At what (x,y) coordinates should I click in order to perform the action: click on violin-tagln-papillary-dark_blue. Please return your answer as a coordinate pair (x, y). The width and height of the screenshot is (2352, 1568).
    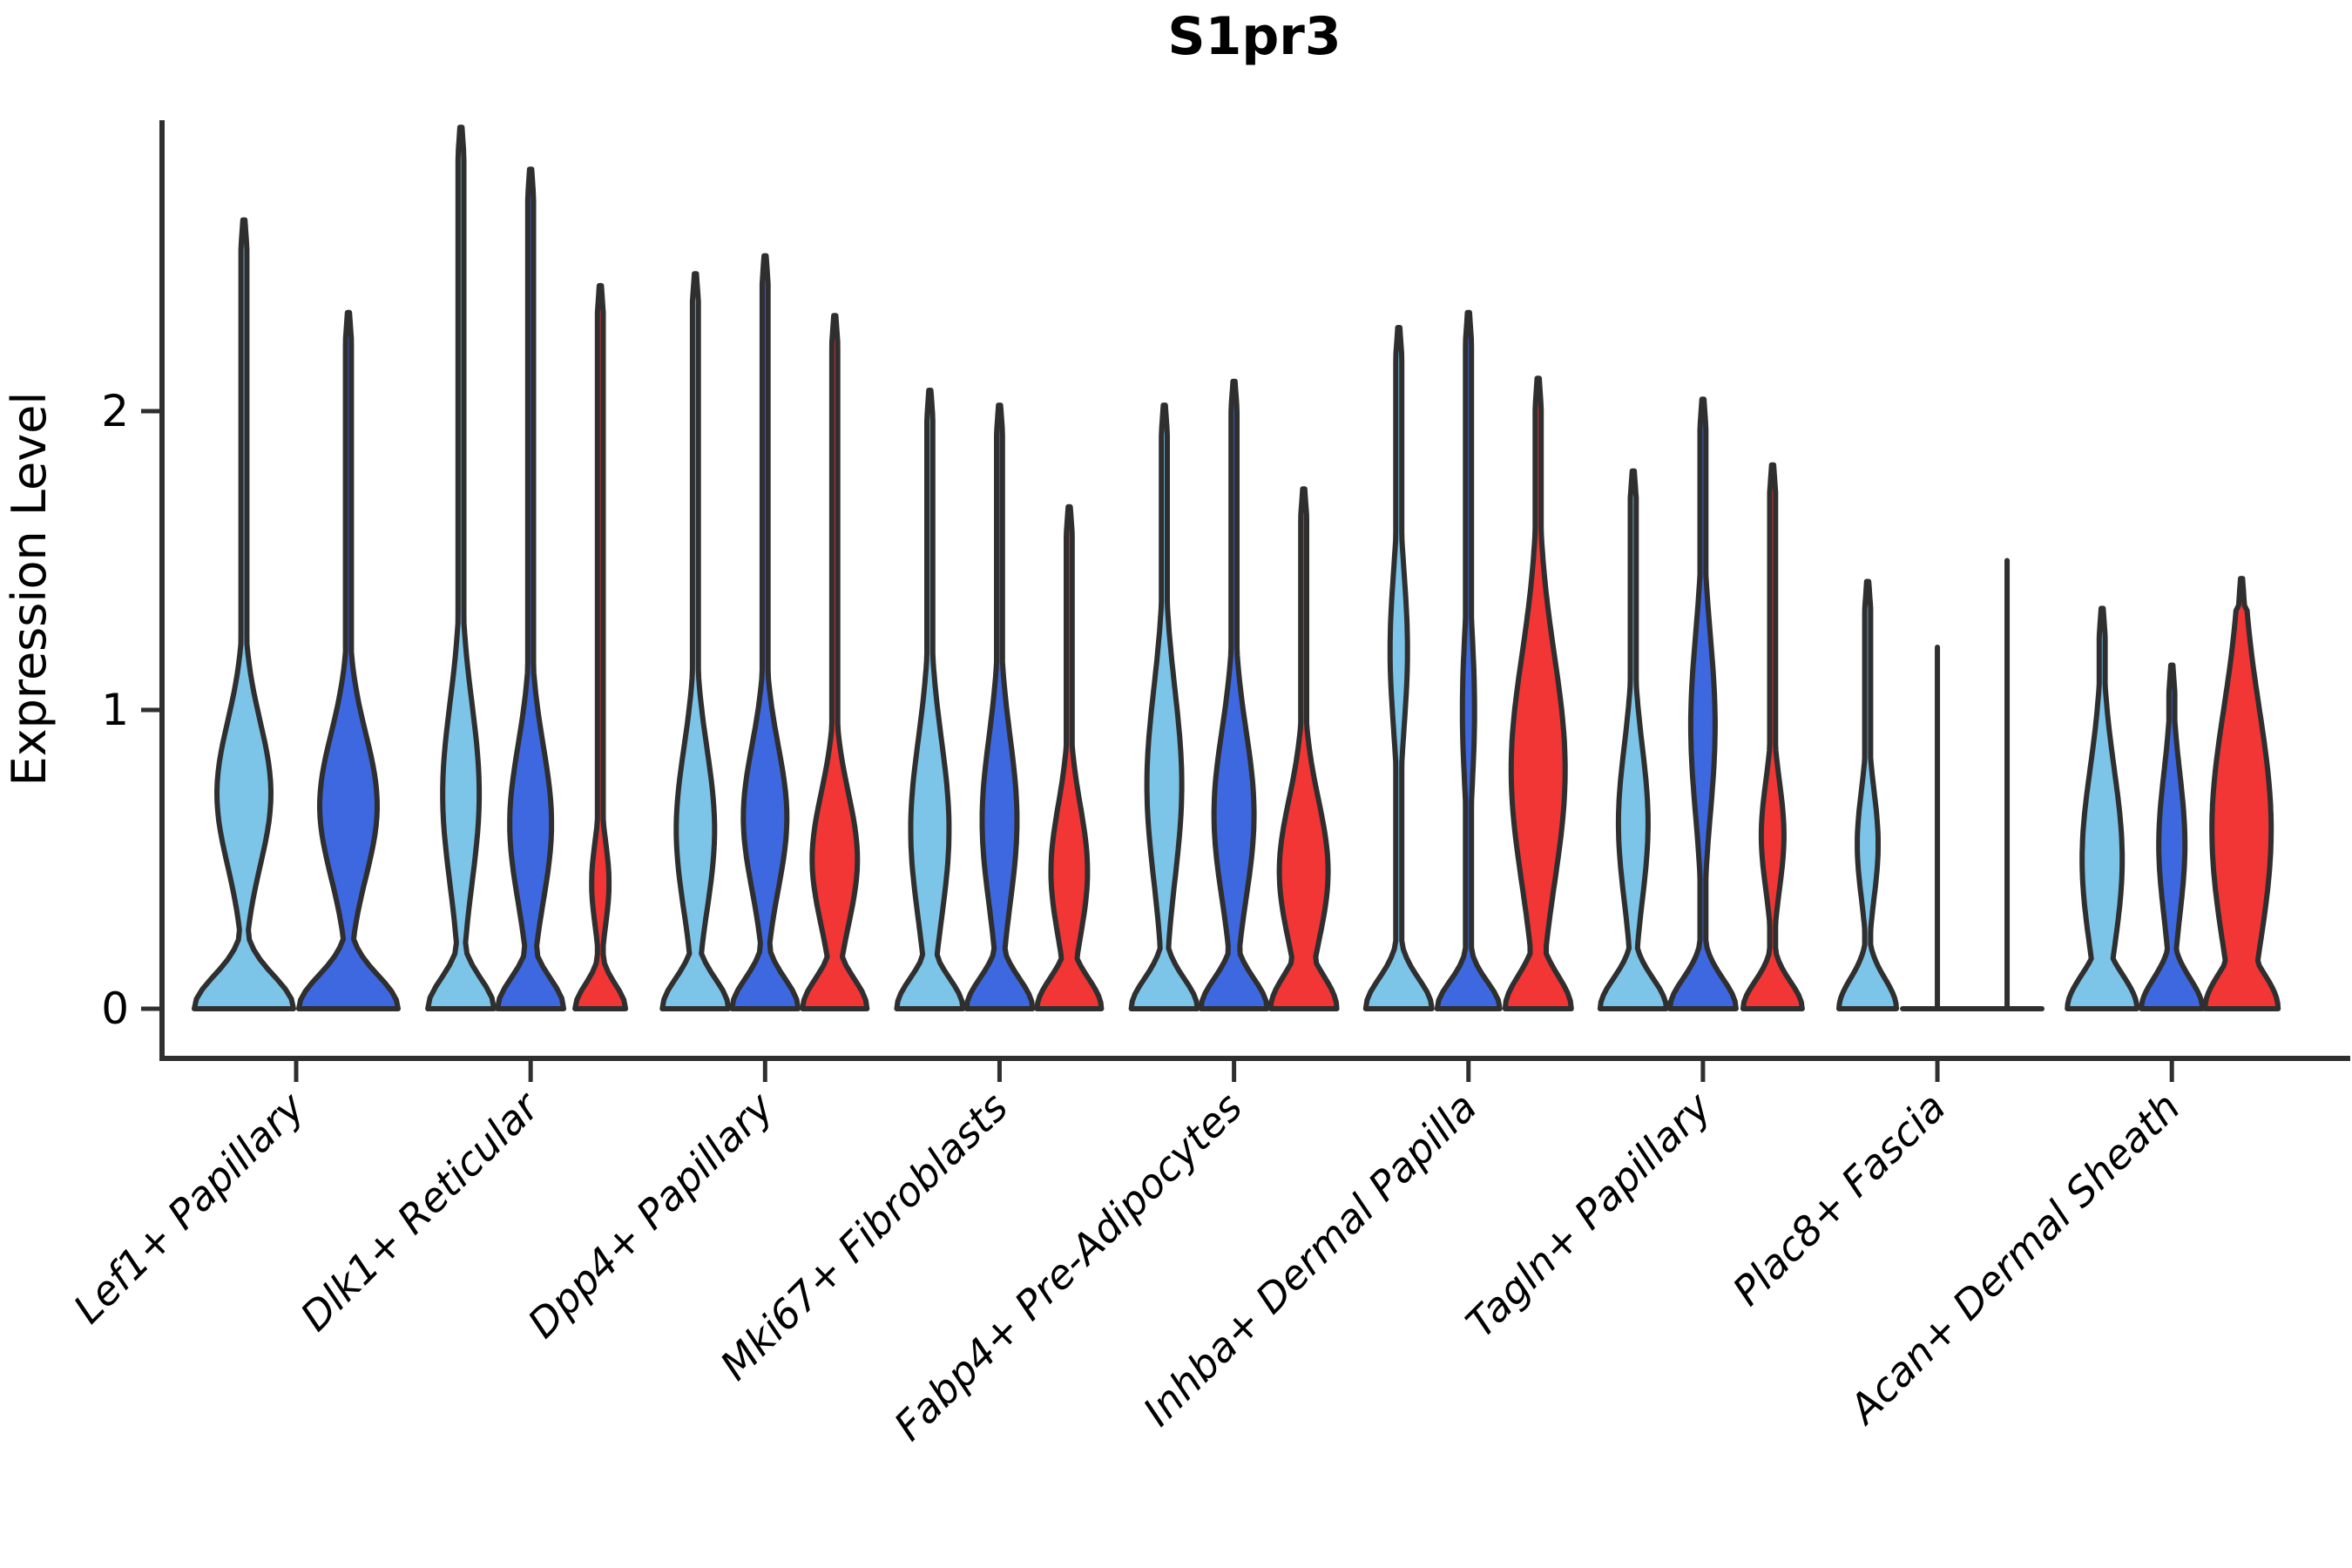
    Looking at the image, I should click on (1703, 703).